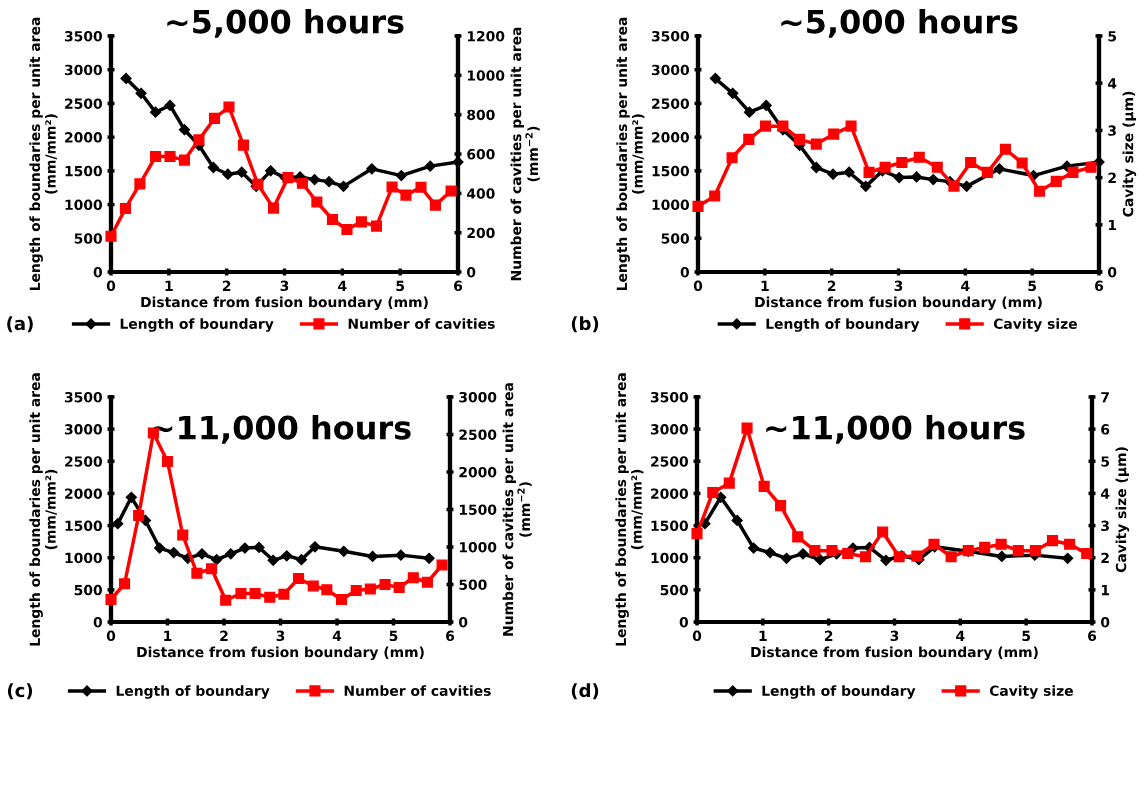 This screenshot has width=1146, height=798. I want to click on y2-tick-label: 1500, so click(478, 509).